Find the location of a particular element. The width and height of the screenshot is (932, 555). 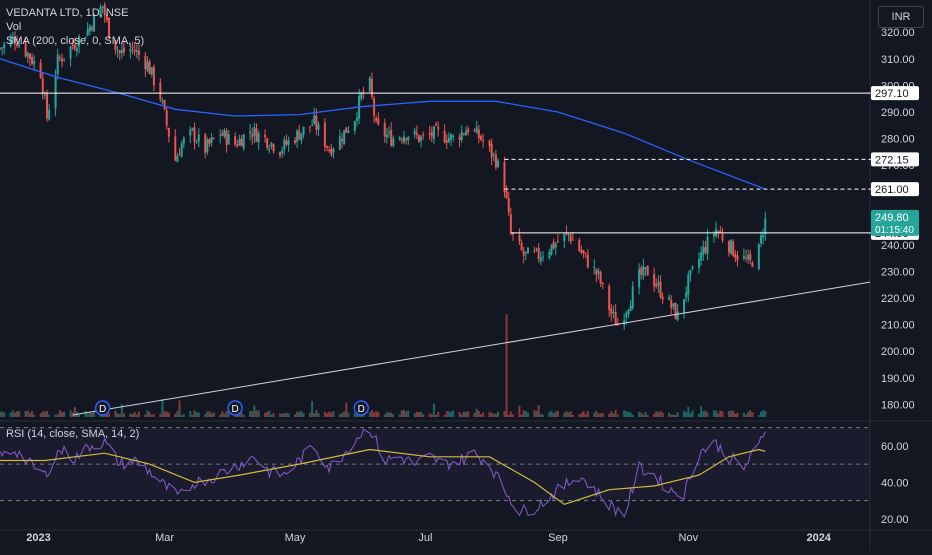

price-tick-label: 280.00 is located at coordinates (898, 140).